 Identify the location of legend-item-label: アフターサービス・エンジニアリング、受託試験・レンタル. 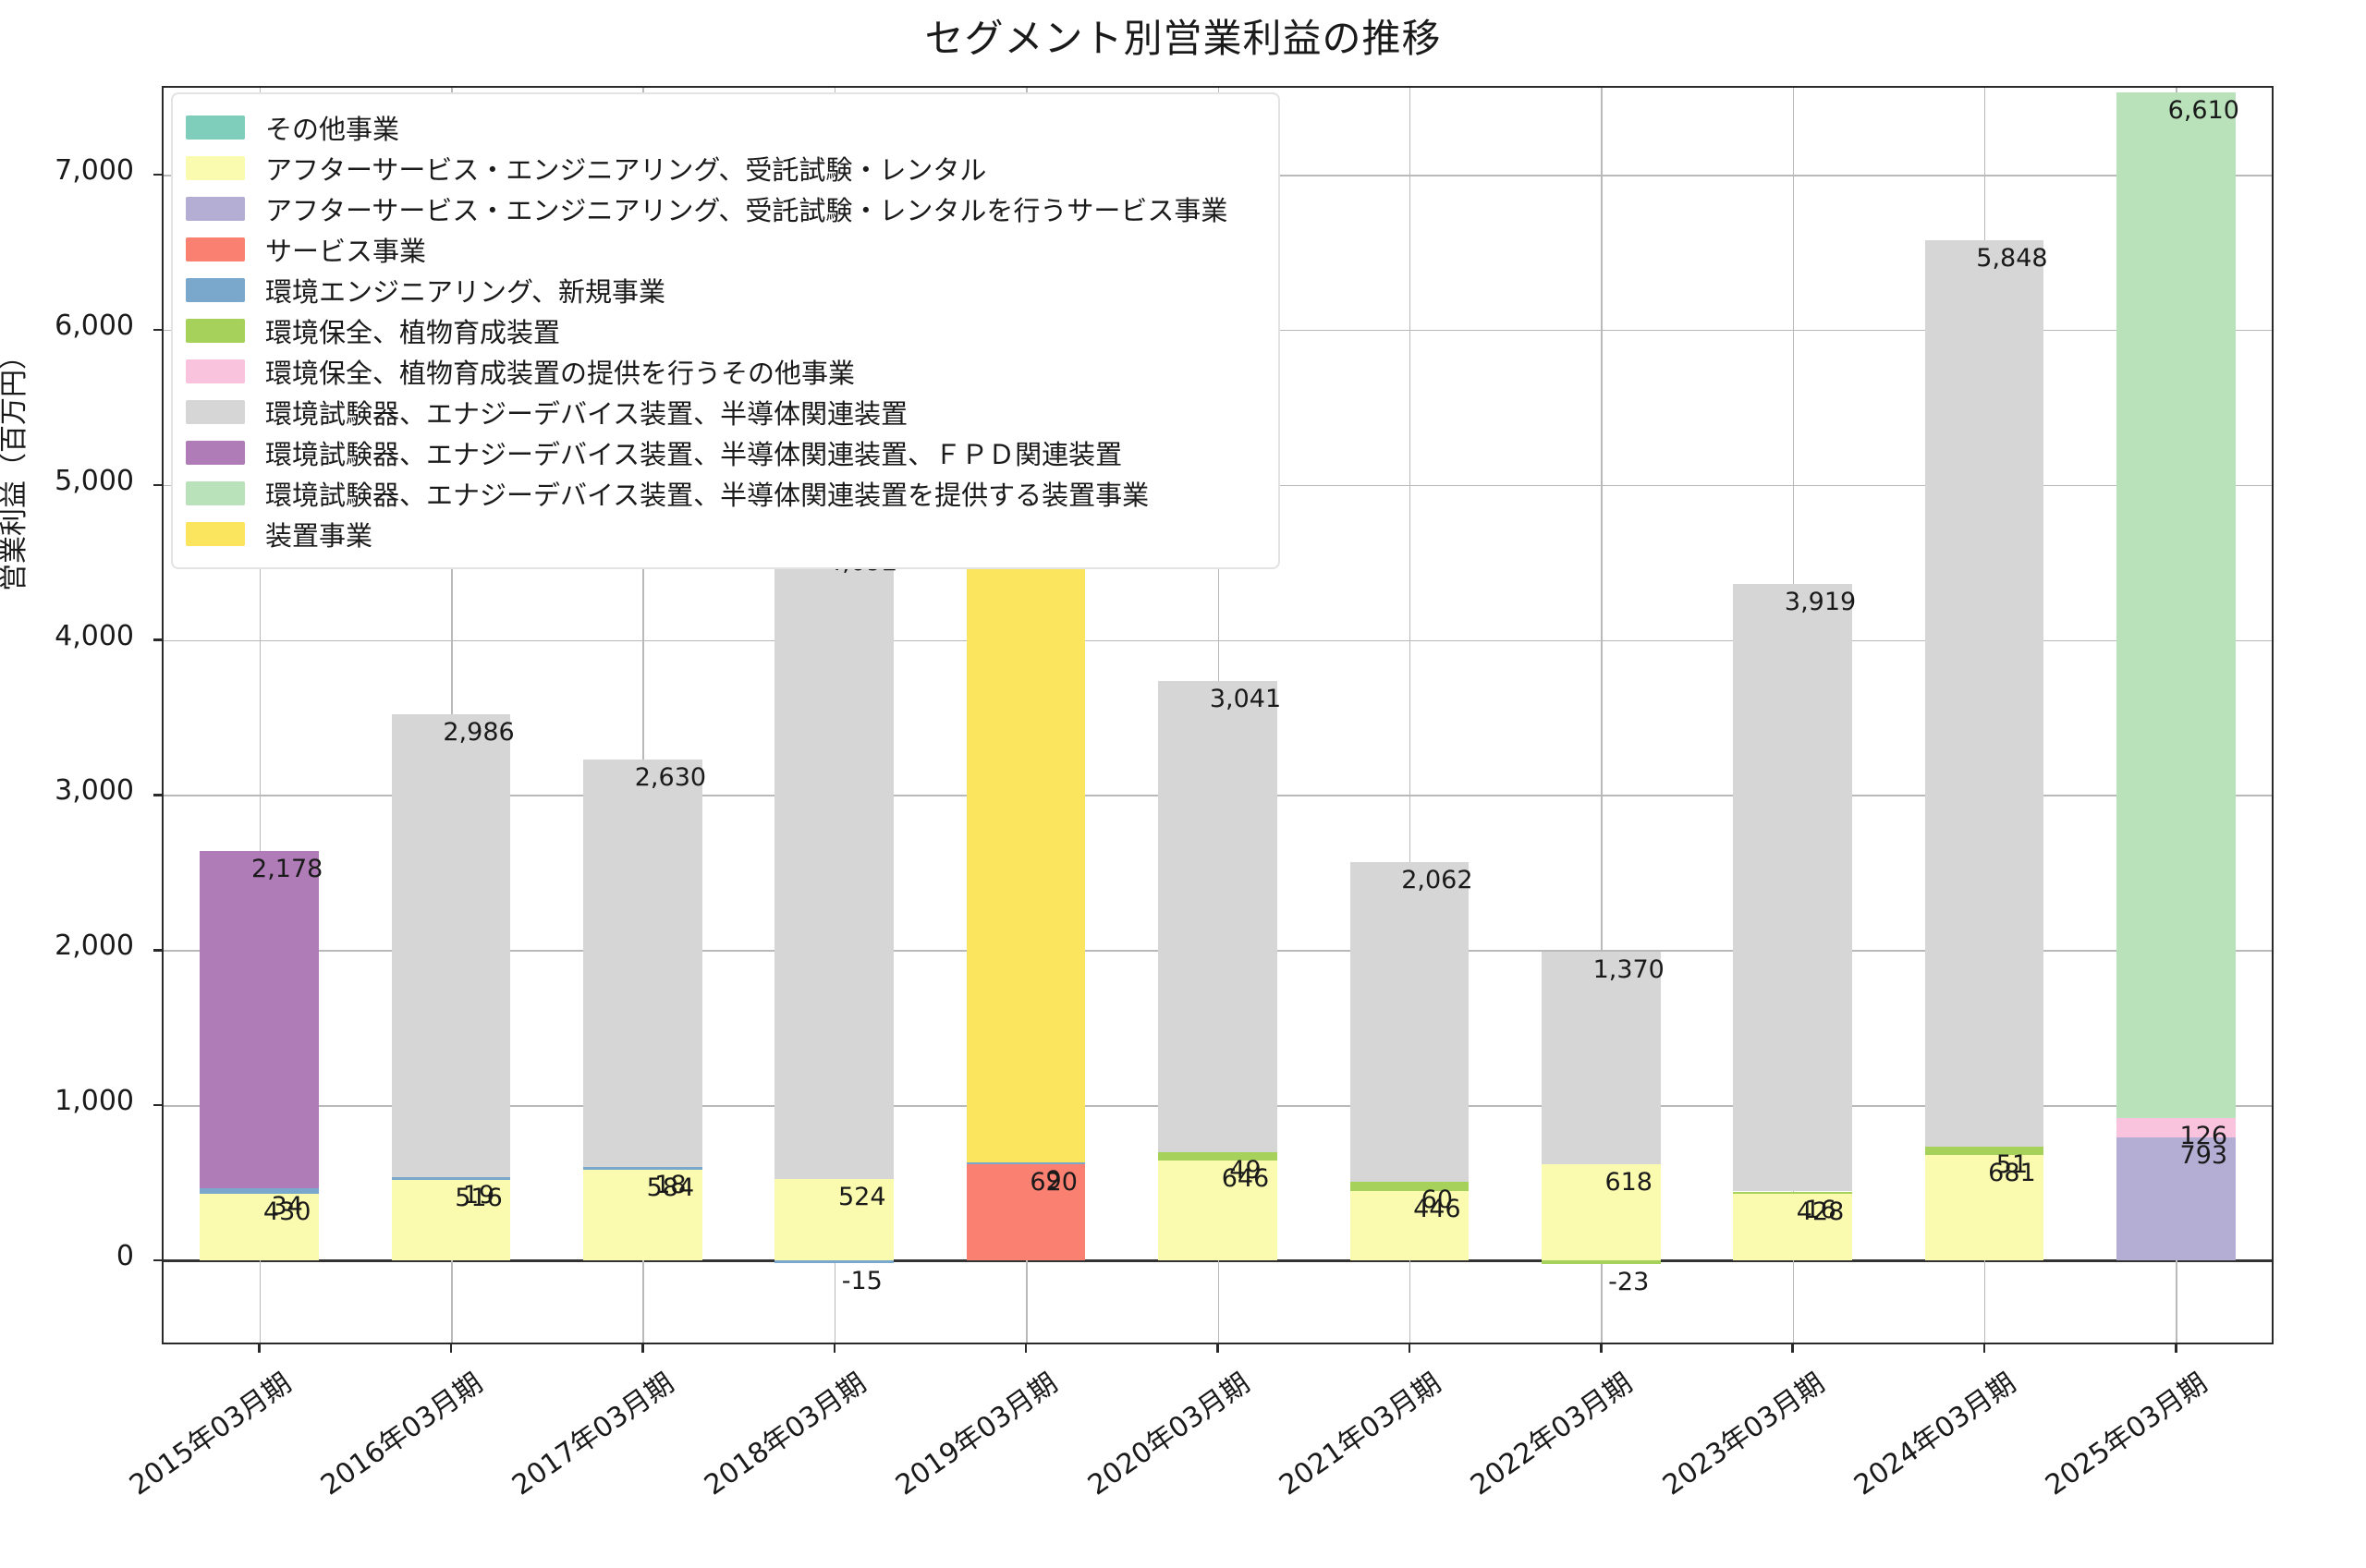
(626, 170).